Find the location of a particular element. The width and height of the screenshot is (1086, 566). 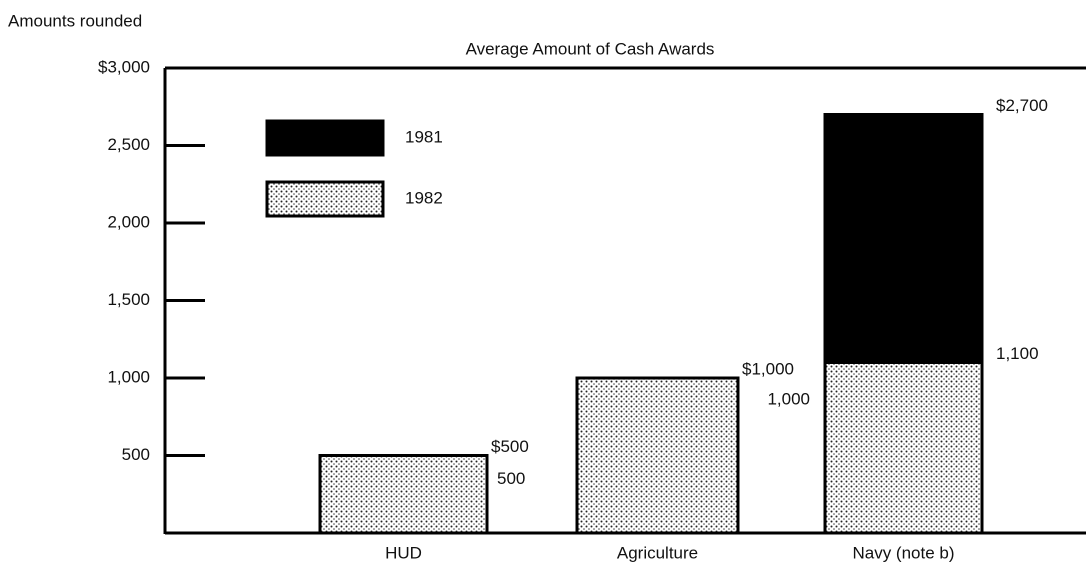

y-tick-label: 1,500 is located at coordinates (128, 299).